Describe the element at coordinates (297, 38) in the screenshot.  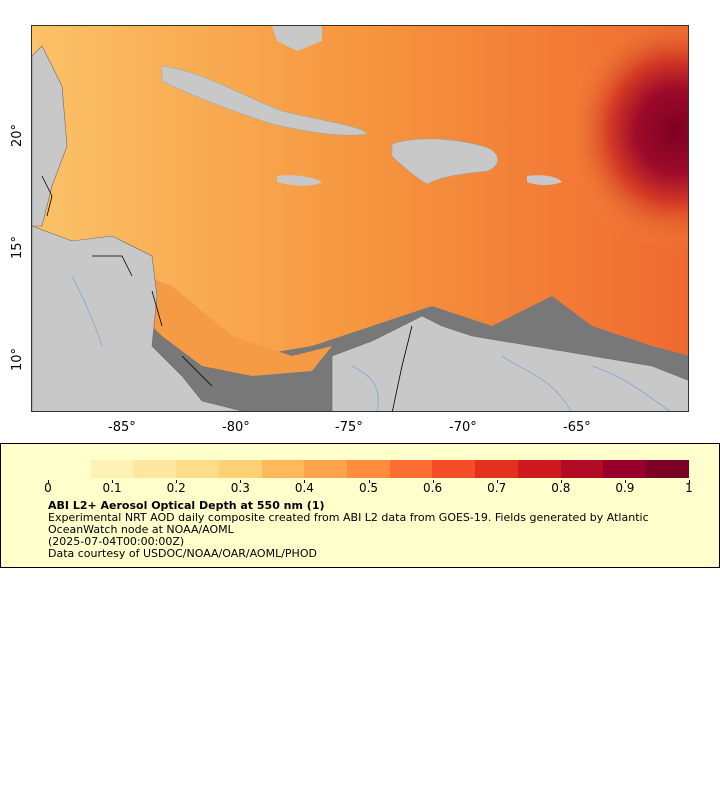
I see `florida-landmass` at that location.